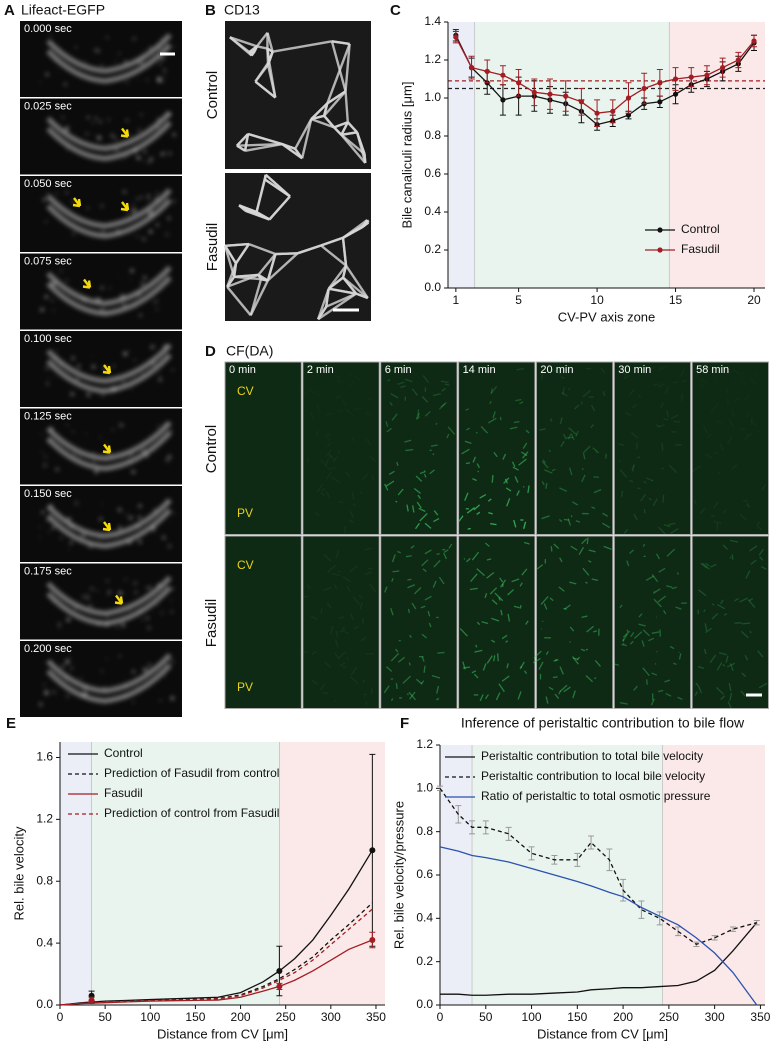 The height and width of the screenshot is (1050, 775). I want to click on legend-label: Fasudil, so click(123, 793).